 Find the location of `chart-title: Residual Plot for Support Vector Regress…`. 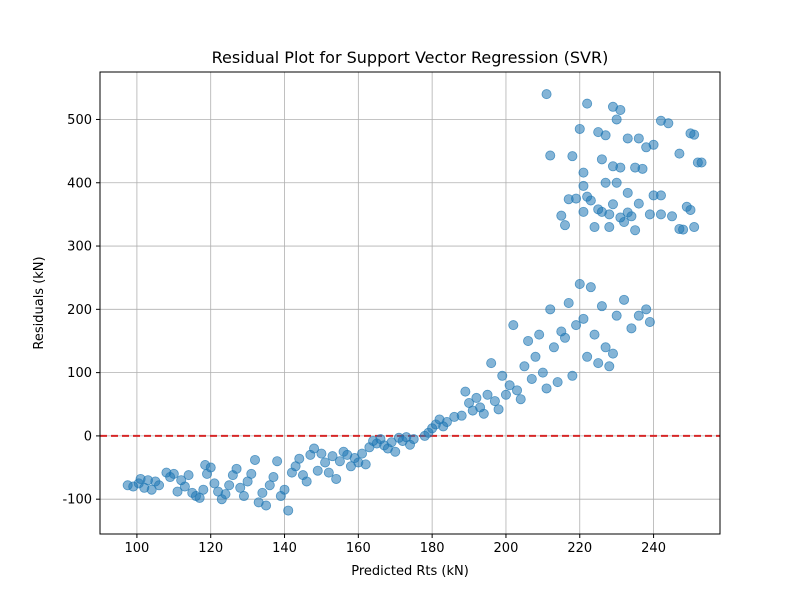

chart-title: Residual Plot for Support Vector Regress… is located at coordinates (410, 57).